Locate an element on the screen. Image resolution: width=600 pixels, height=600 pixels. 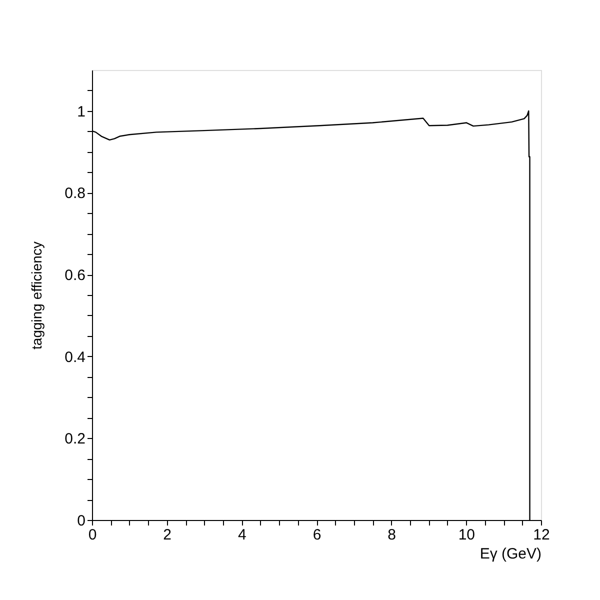
x-tick-label: 2 is located at coordinates (167, 535).